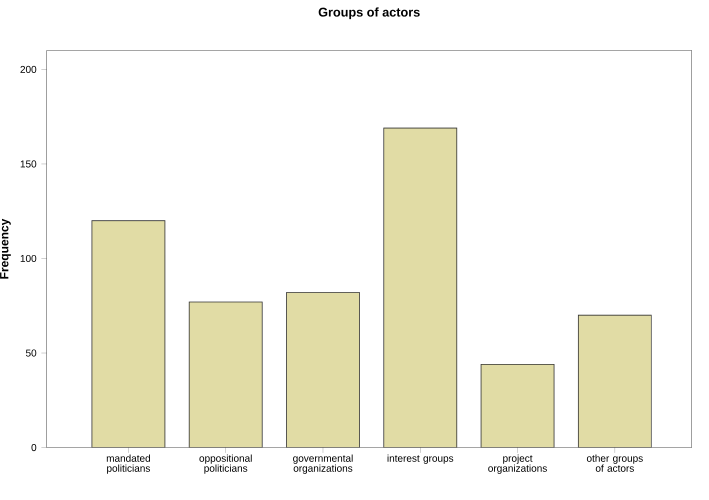 The height and width of the screenshot is (500, 709). I want to click on x-tick-label: project organizations, so click(517, 464).